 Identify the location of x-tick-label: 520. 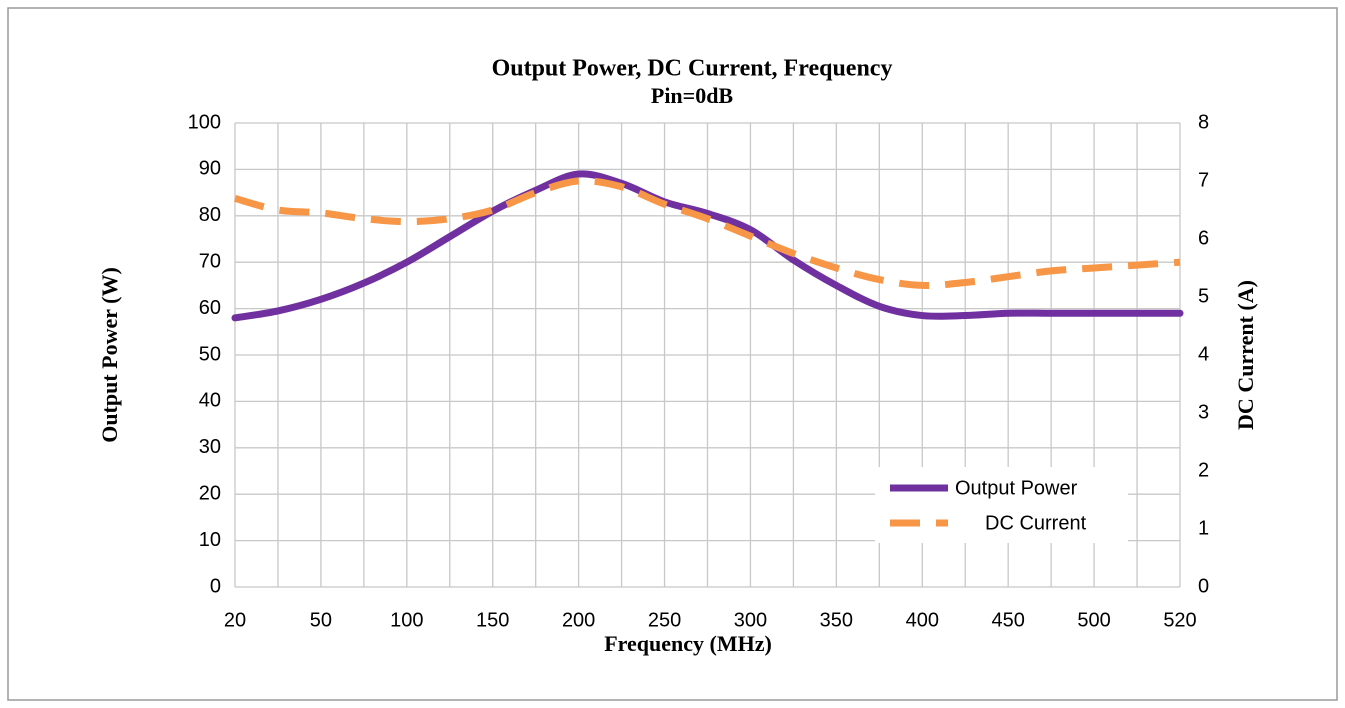
(1179, 620).